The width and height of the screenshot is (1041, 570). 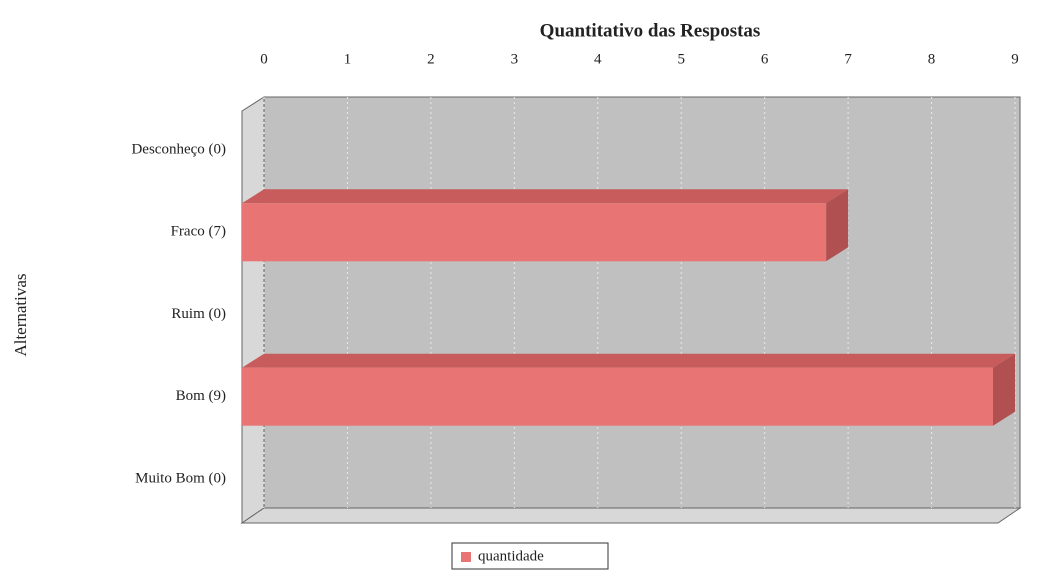 I want to click on y-tick-label: Fraco (7), so click(x=198, y=232).